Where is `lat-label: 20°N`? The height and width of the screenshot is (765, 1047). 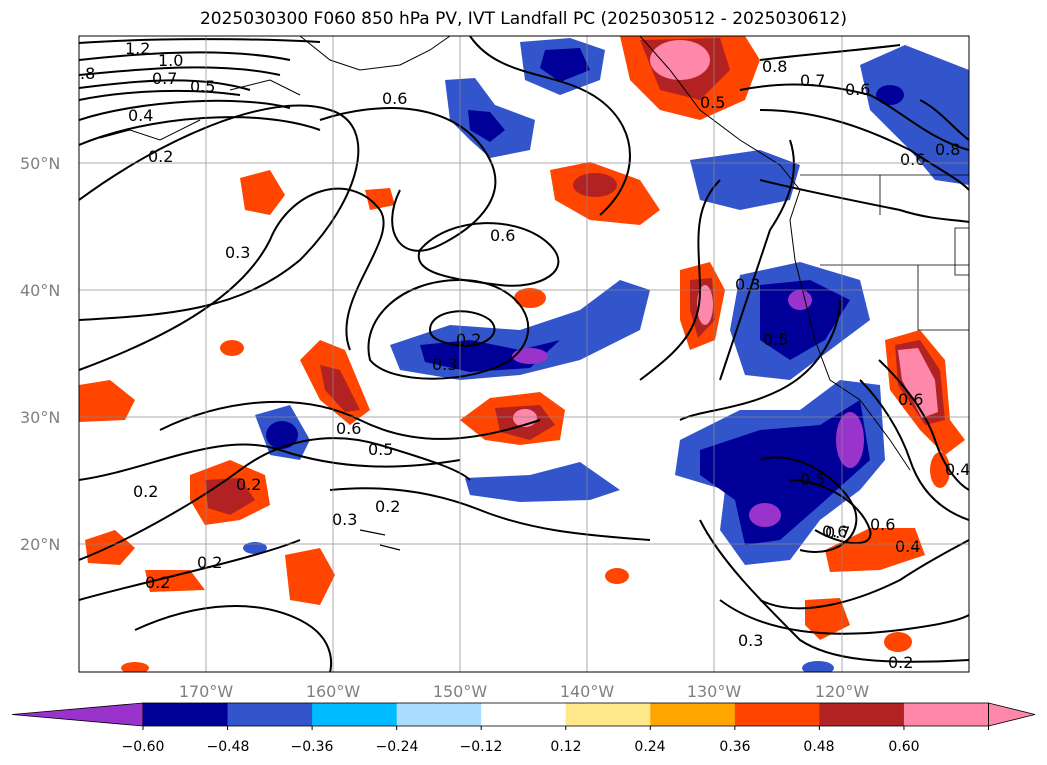
lat-label: 20°N is located at coordinates (40, 544).